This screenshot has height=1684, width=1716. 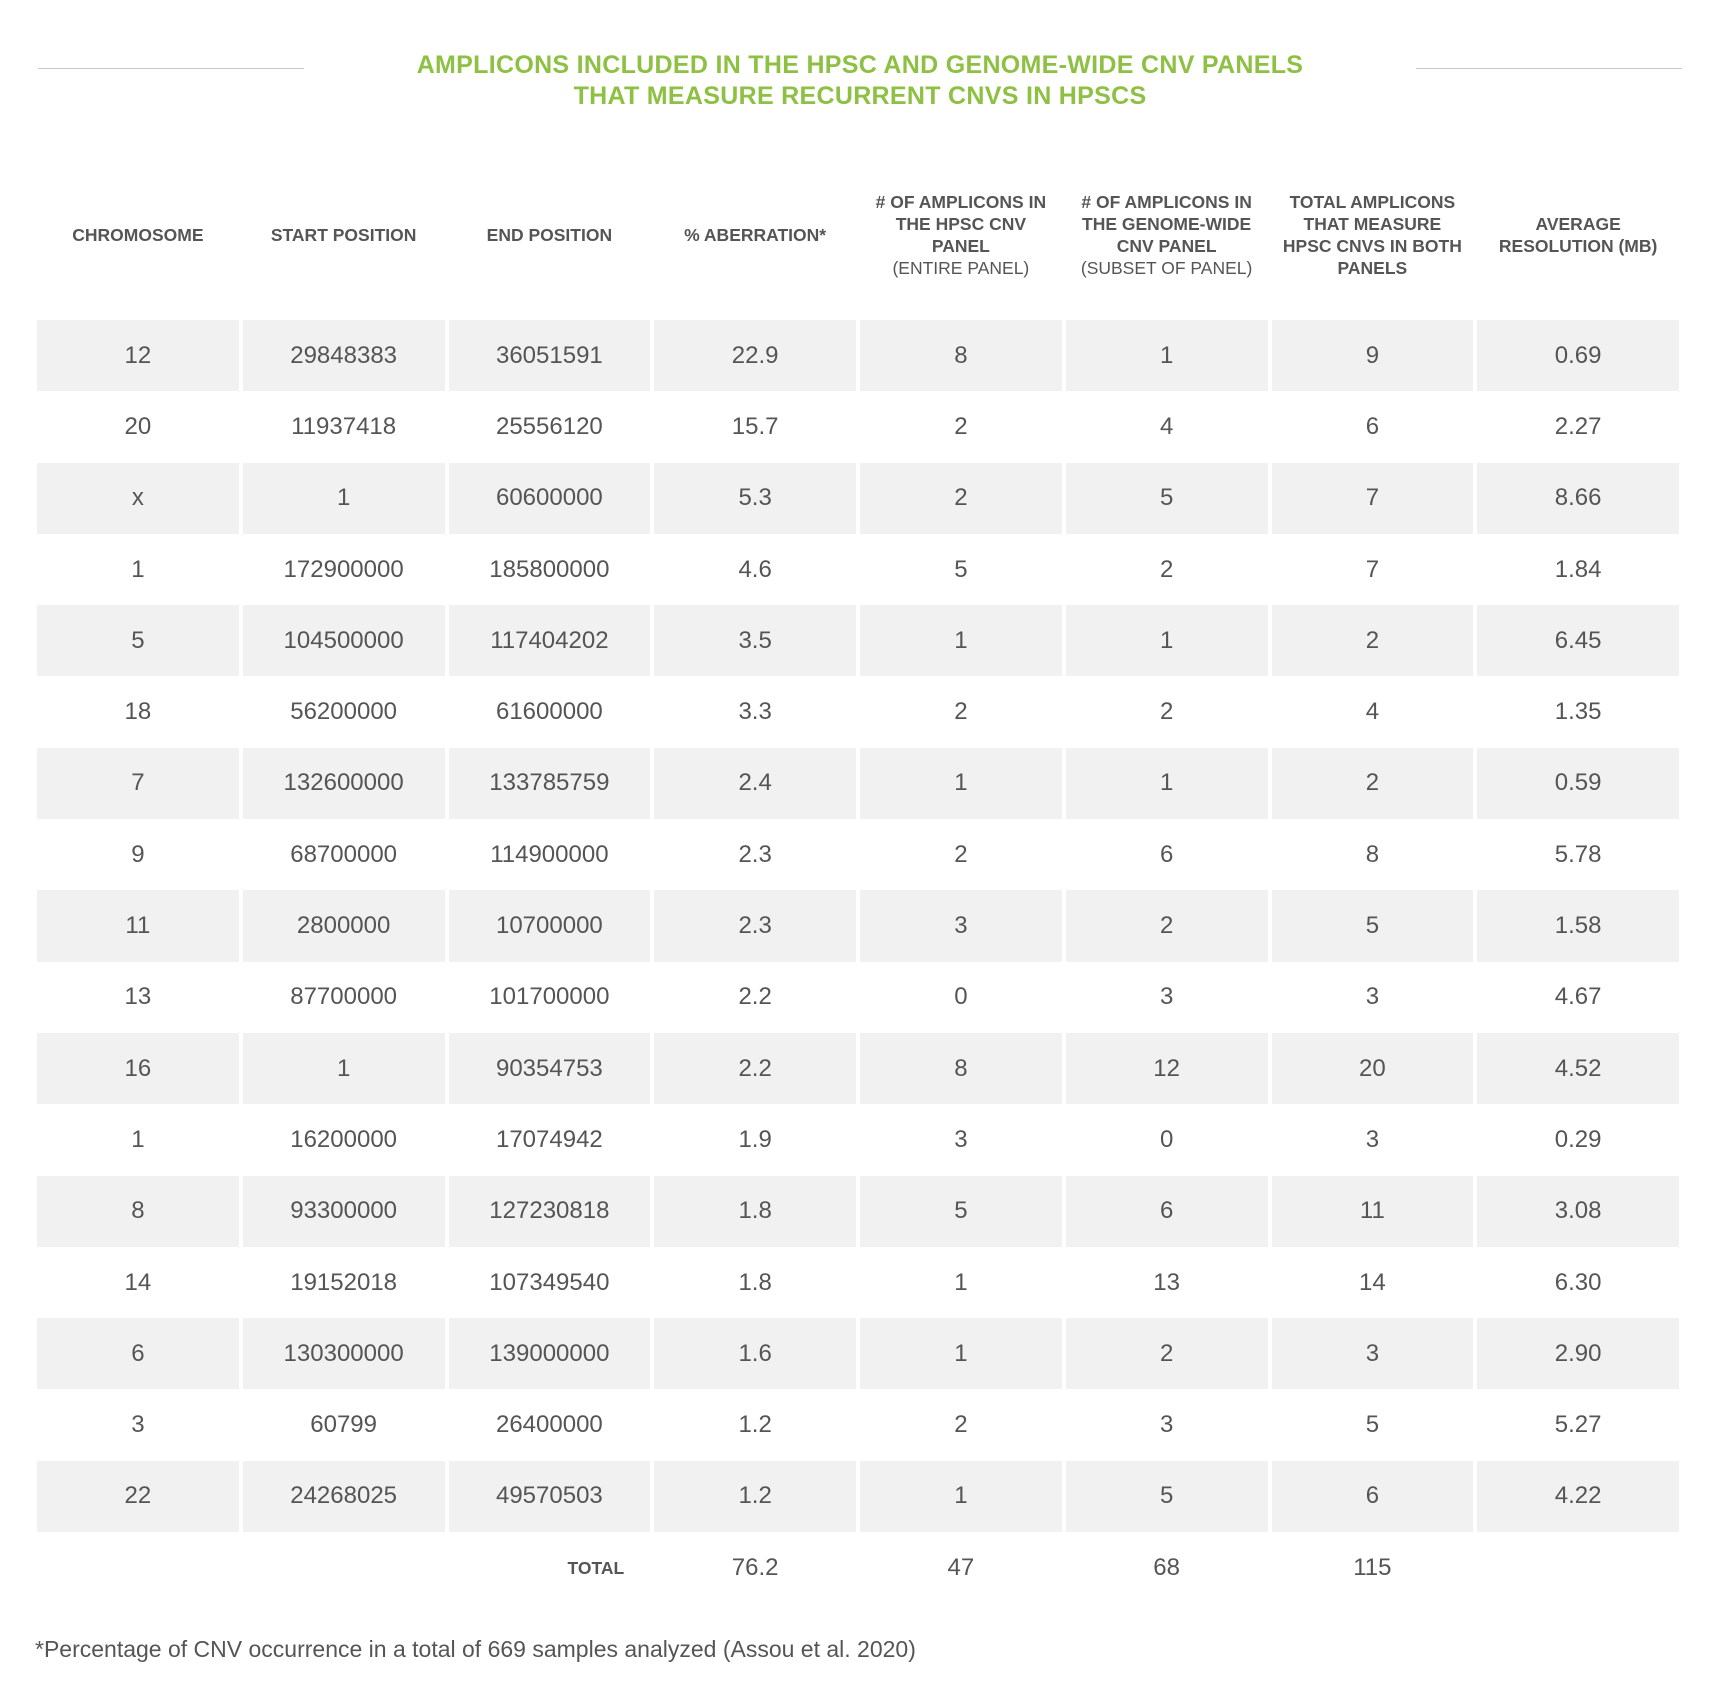 What do you see at coordinates (755, 426) in the screenshot?
I see `cell-aberration: 15.7` at bounding box center [755, 426].